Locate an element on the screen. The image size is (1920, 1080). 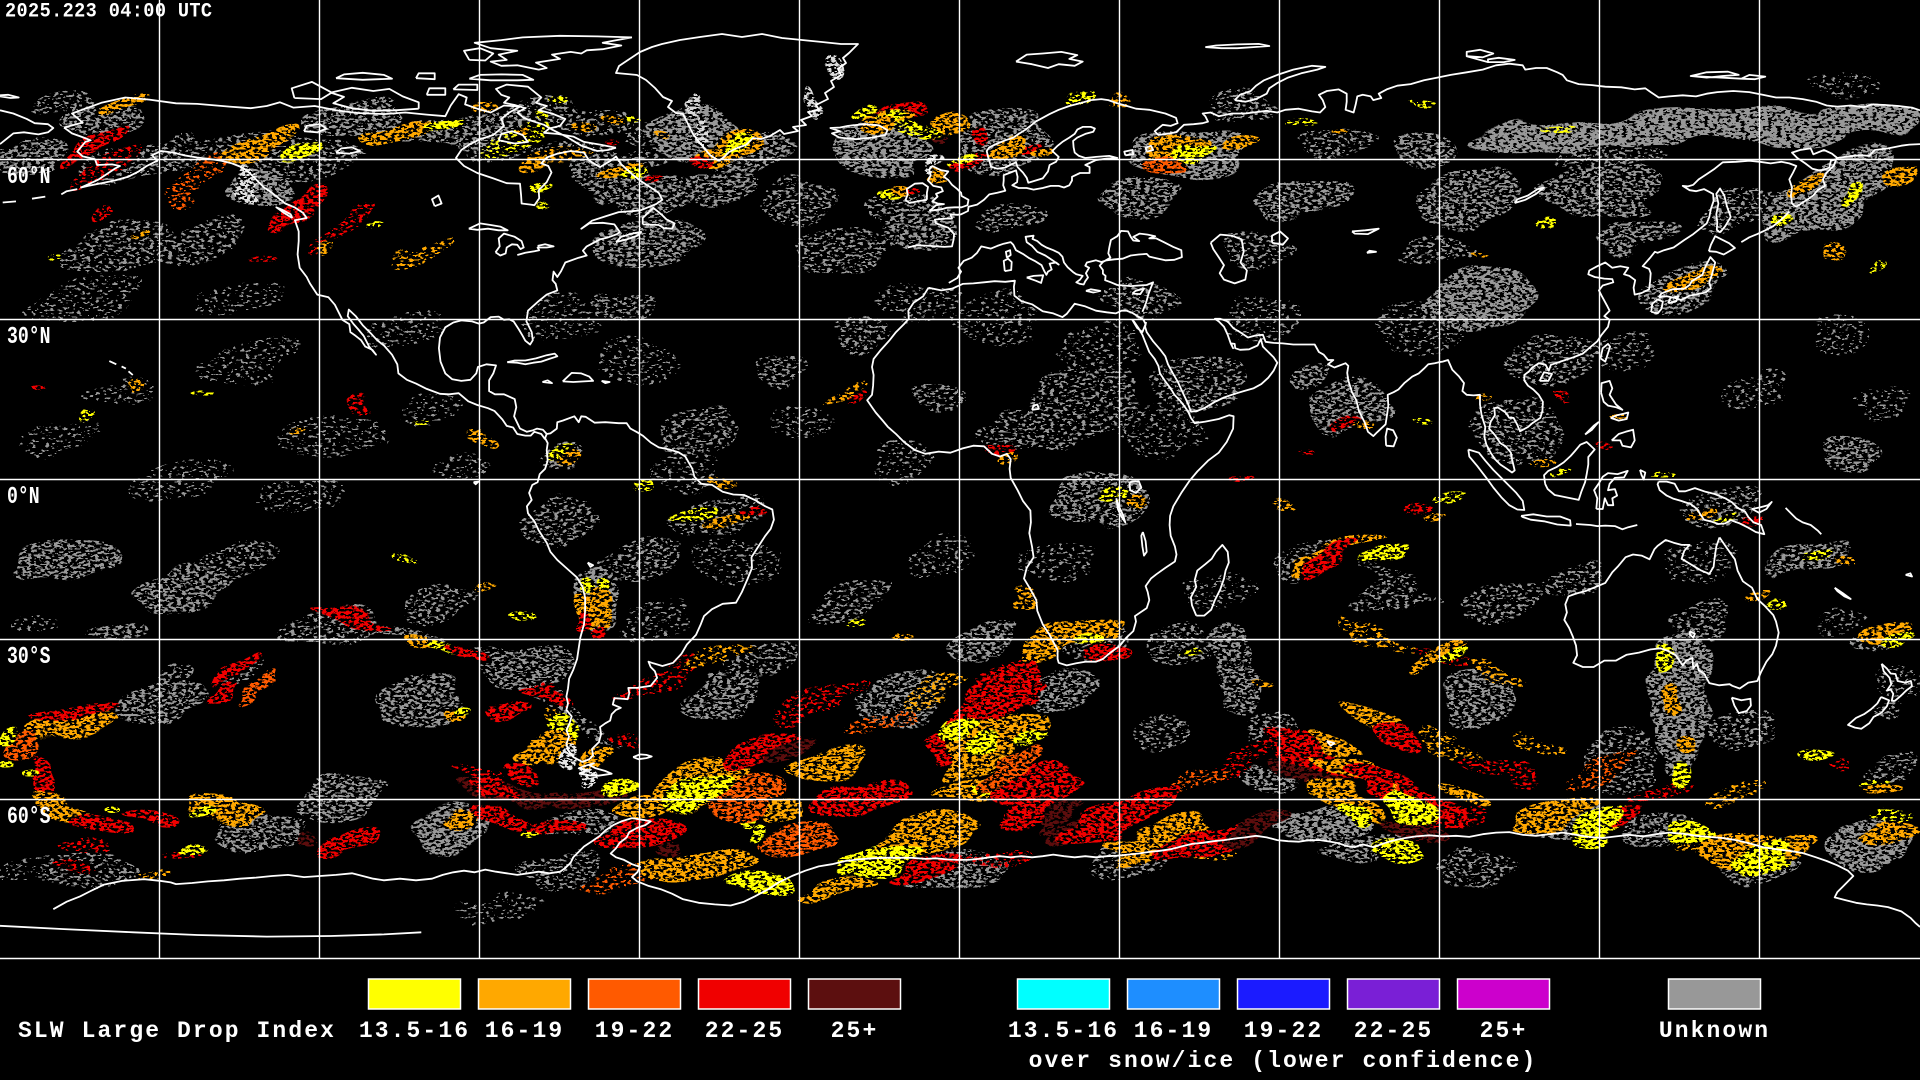
svg-text: 0°N is located at coordinates (23, 497).